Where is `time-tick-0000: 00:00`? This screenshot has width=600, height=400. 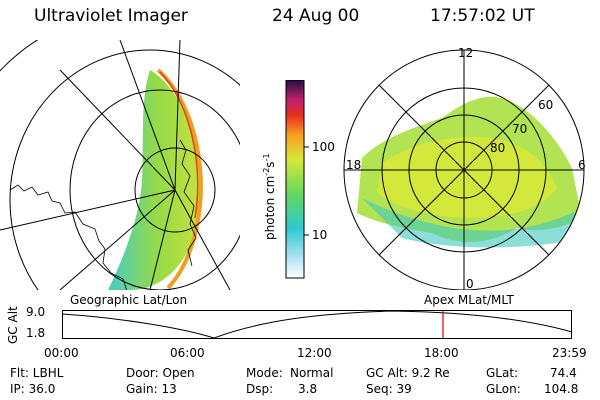
time-tick-0000: 00:00 is located at coordinates (61, 353).